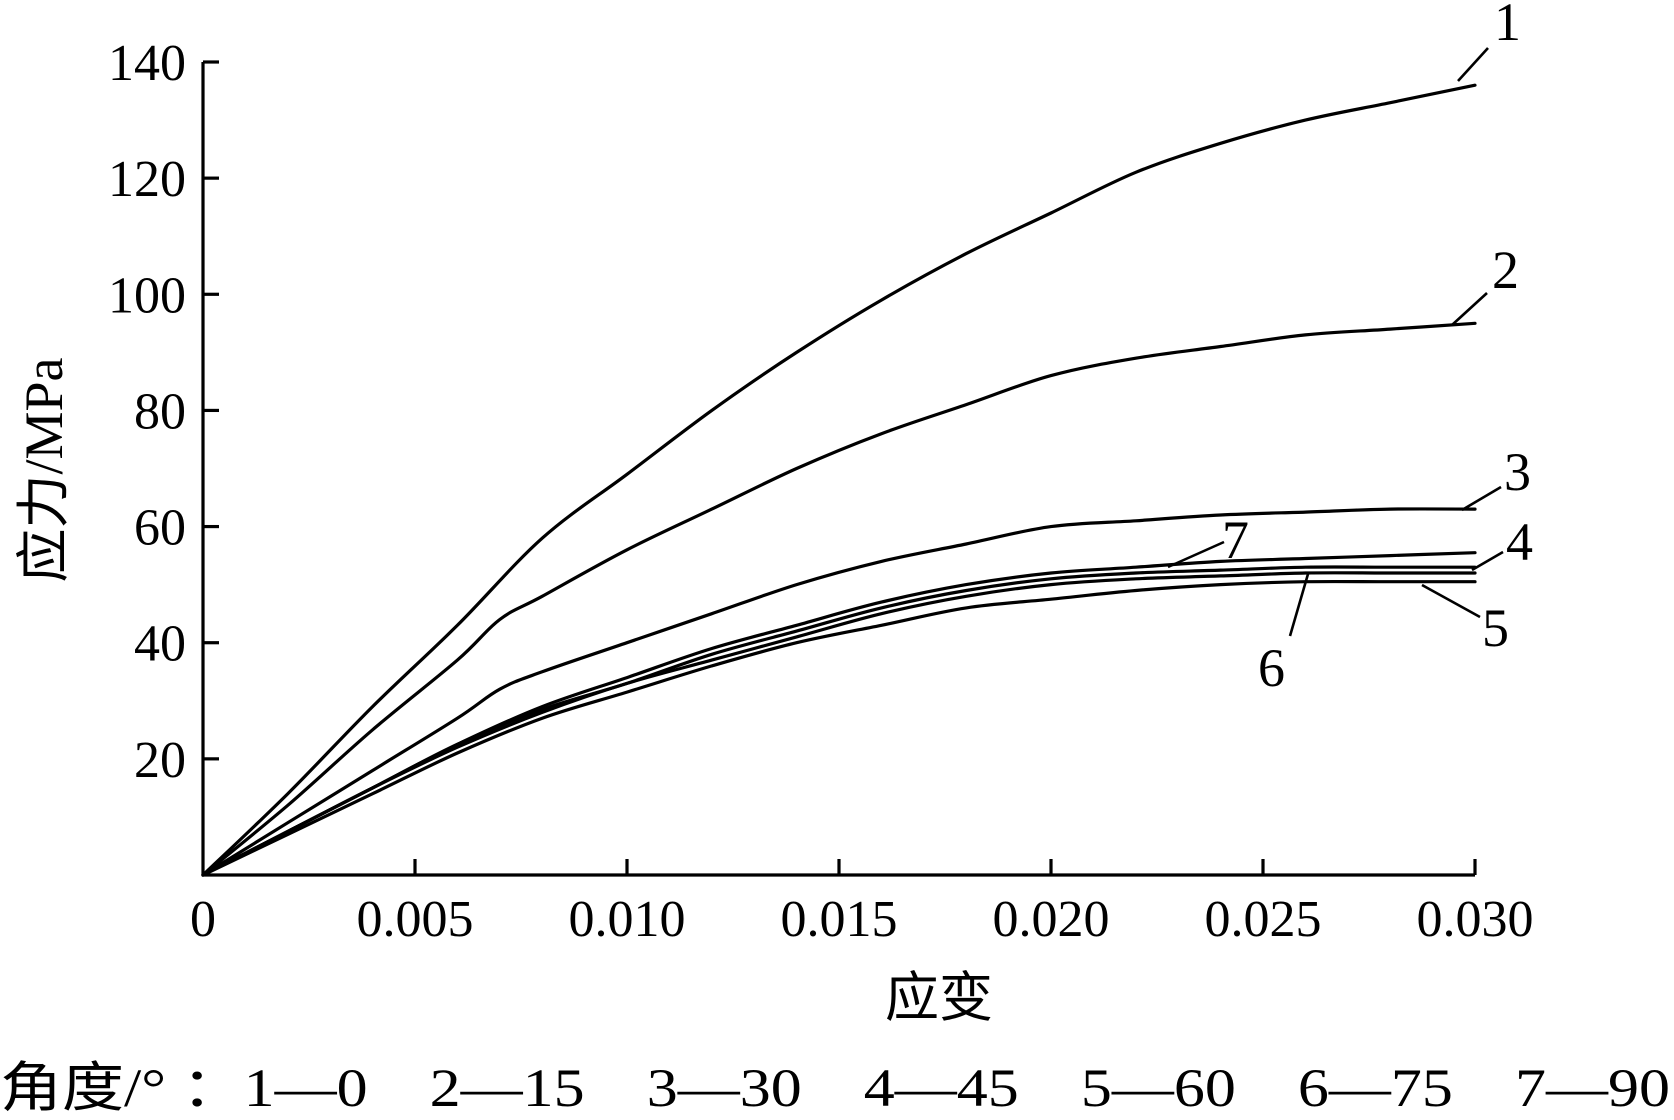 This screenshot has width=1674, height=1120. Describe the element at coordinates (939, 998) in the screenshot. I see `x-axis-title: 应变` at that location.